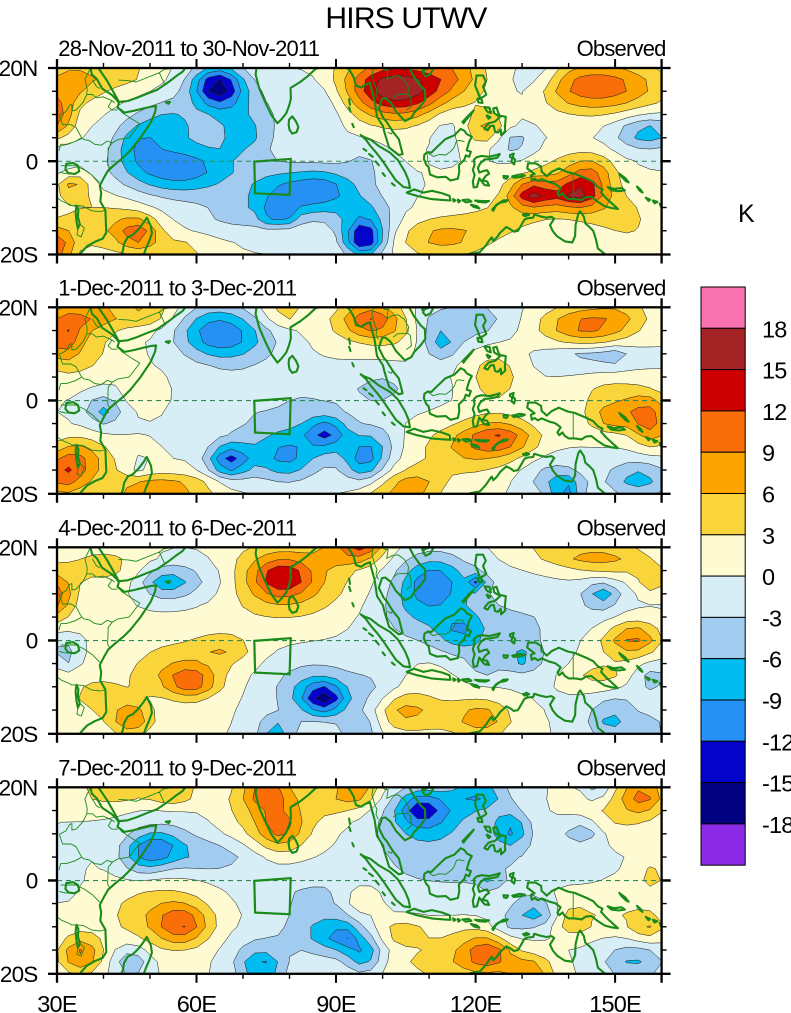 This screenshot has height=1013, width=791. Describe the element at coordinates (772, 660) in the screenshot. I see `svg-text: -6` at that location.